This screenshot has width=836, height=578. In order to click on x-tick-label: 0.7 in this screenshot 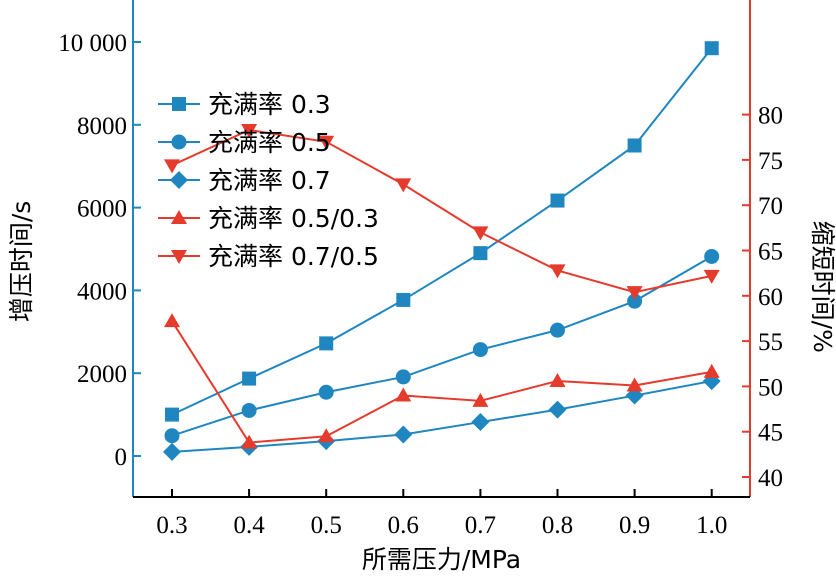, I will do `click(480, 525)`.